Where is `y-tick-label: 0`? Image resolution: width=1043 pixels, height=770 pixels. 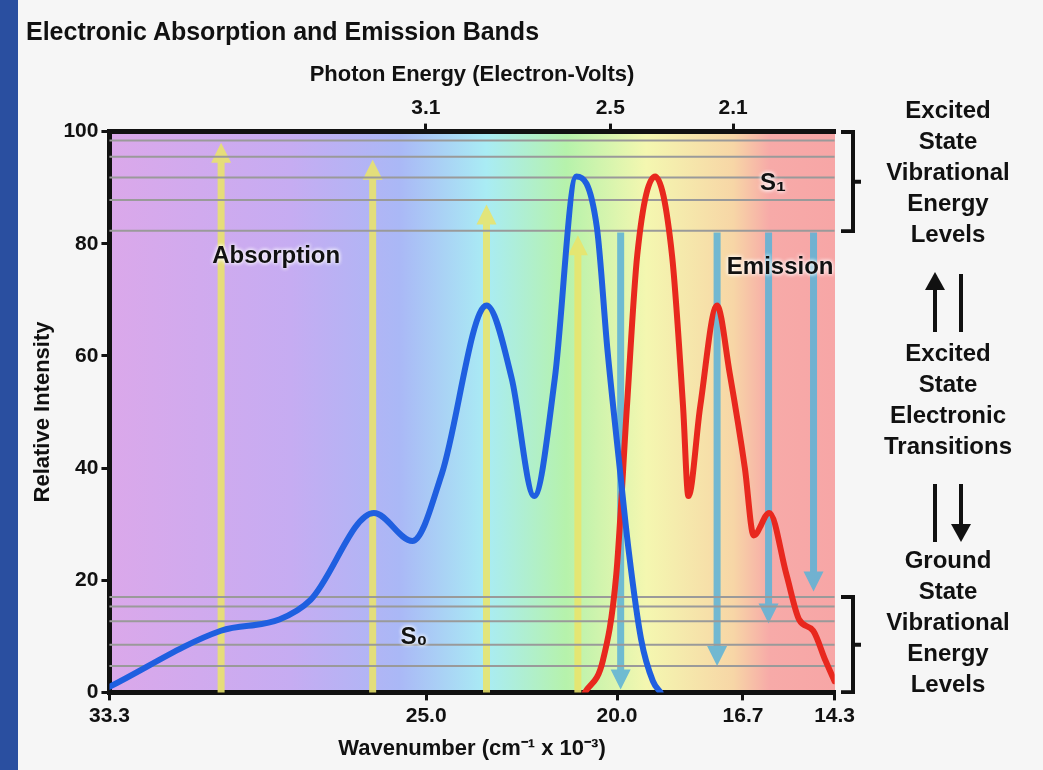 y-tick-label: 0 is located at coordinates (92, 691).